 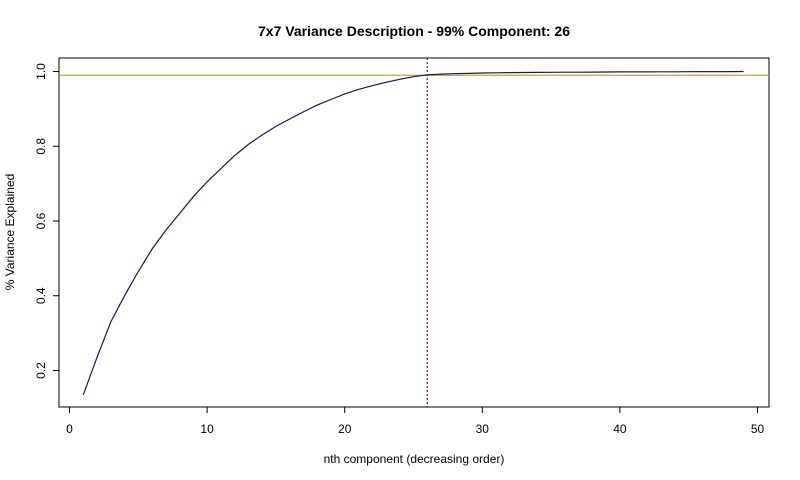 What do you see at coordinates (41, 370) in the screenshot?
I see `y-tick-label: 0.2` at bounding box center [41, 370].